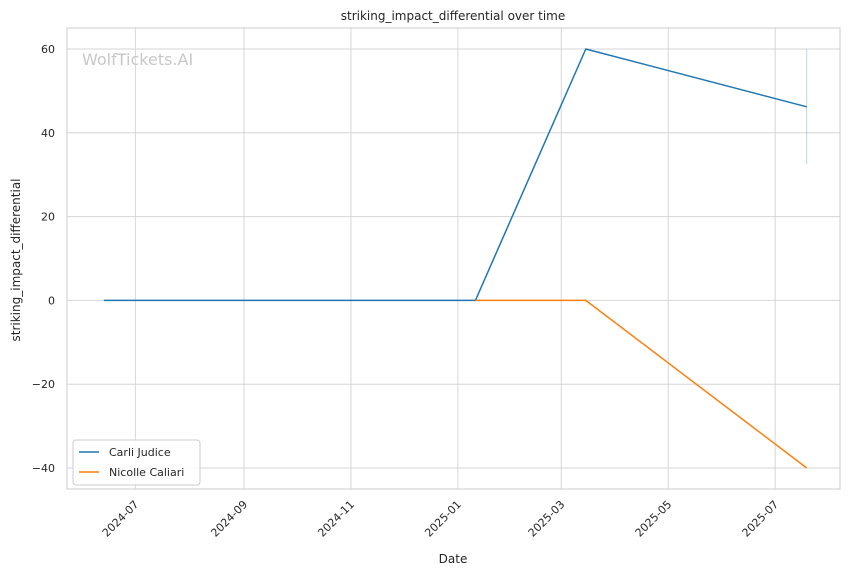 This screenshot has height=579, width=850. I want to click on legend-box, so click(136, 462).